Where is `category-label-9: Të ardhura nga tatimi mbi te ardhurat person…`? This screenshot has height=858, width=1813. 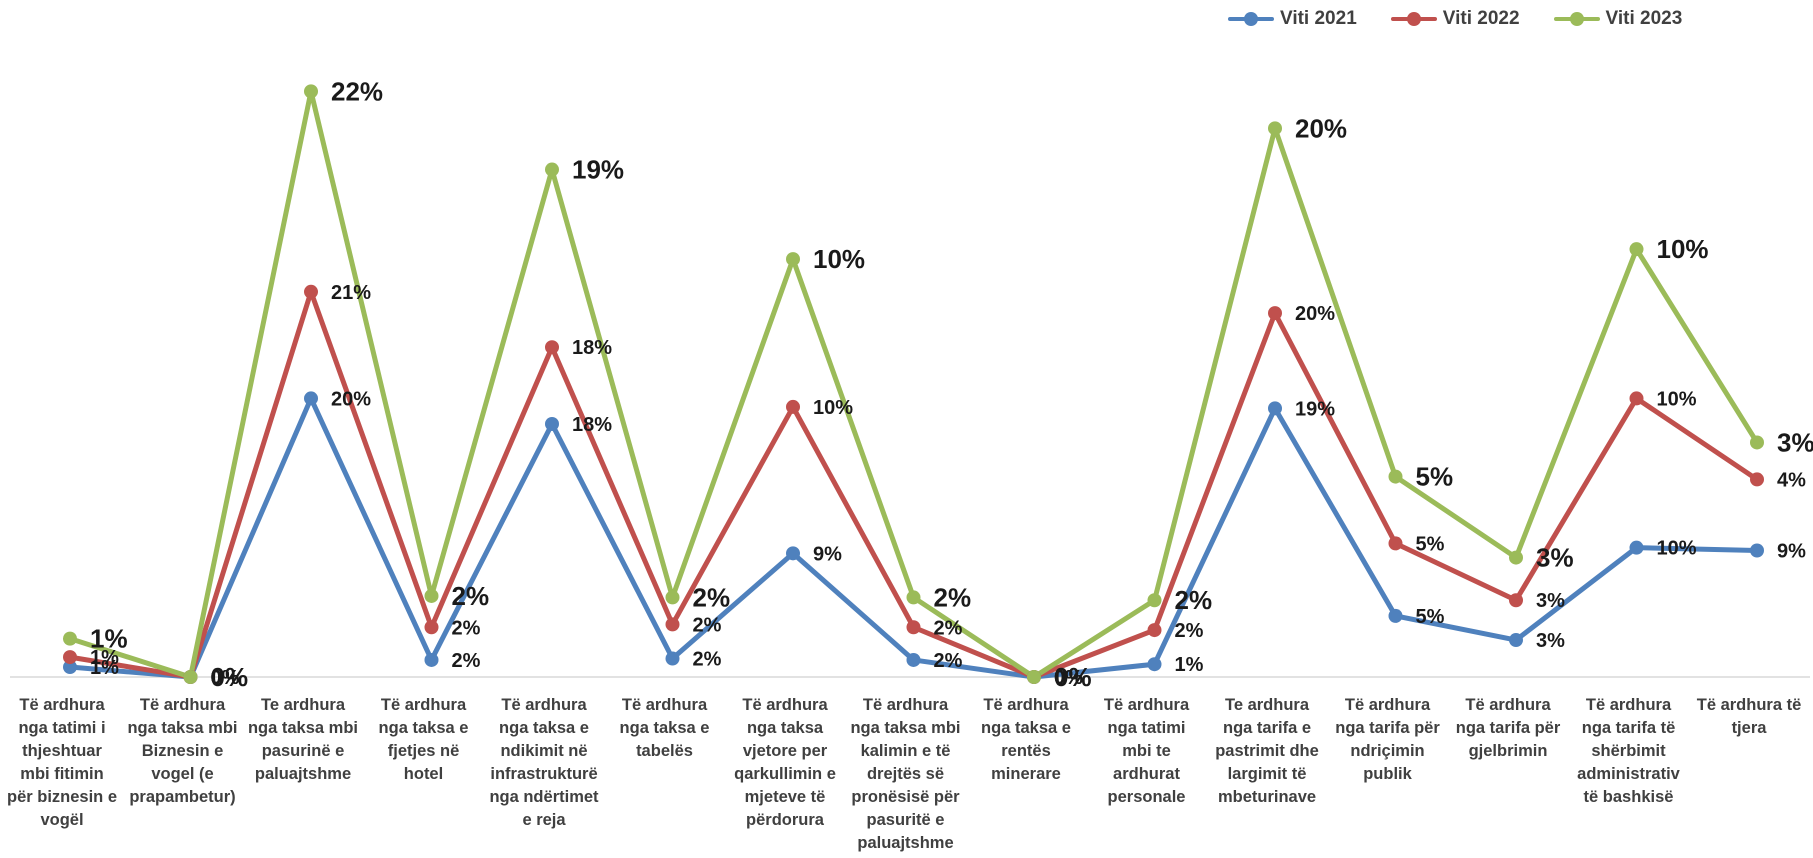 category-label-9: Të ardhura nga tatimi mbi te ardhurat person… is located at coordinates (1147, 751).